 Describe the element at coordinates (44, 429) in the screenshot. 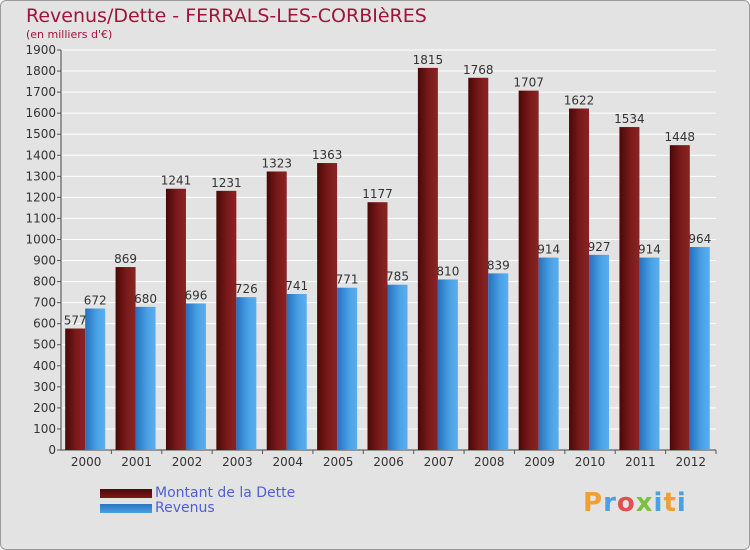

I see `y-tick-label: 100` at that location.